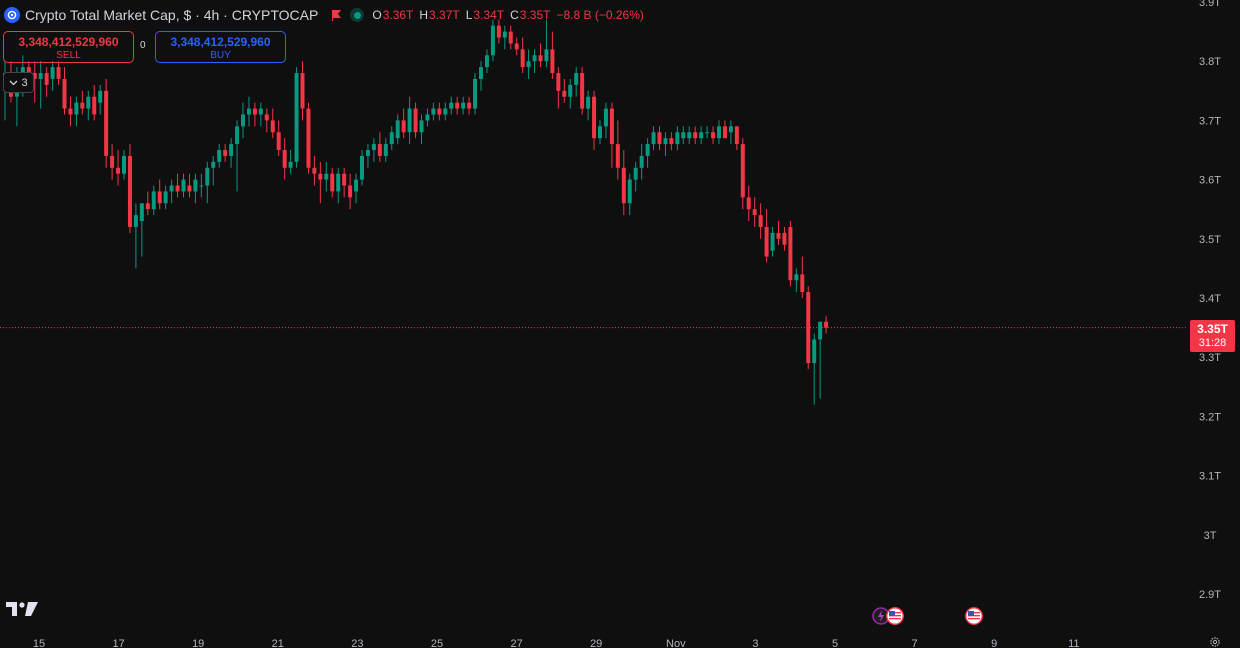 The height and width of the screenshot is (648, 1240). Describe the element at coordinates (1210, 240) in the screenshot. I see `y-tick-label: 3.5T` at that location.